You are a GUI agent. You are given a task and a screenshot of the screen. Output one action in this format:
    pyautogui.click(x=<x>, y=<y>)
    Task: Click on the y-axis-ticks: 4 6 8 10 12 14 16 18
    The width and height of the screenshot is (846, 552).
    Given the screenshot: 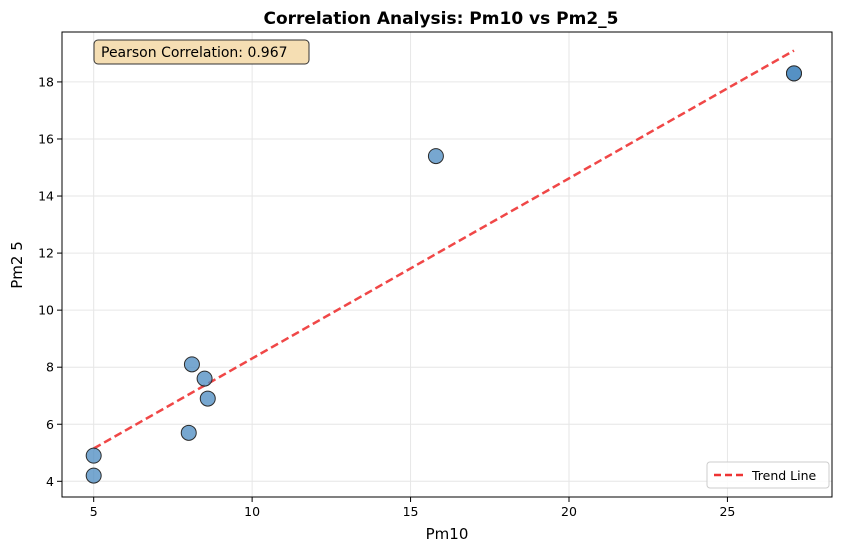 What is the action you would take?
    pyautogui.click(x=50, y=281)
    